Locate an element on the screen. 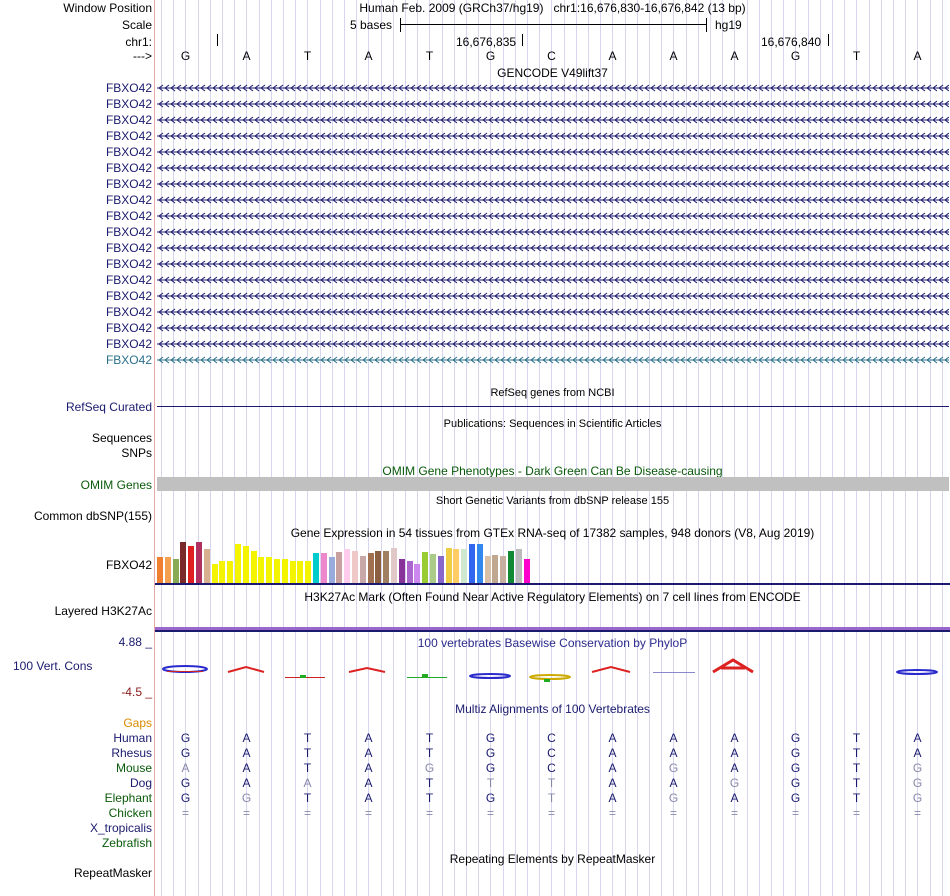 The image size is (950, 896). omim-track-label: OMIM Genes is located at coordinates (116, 485).